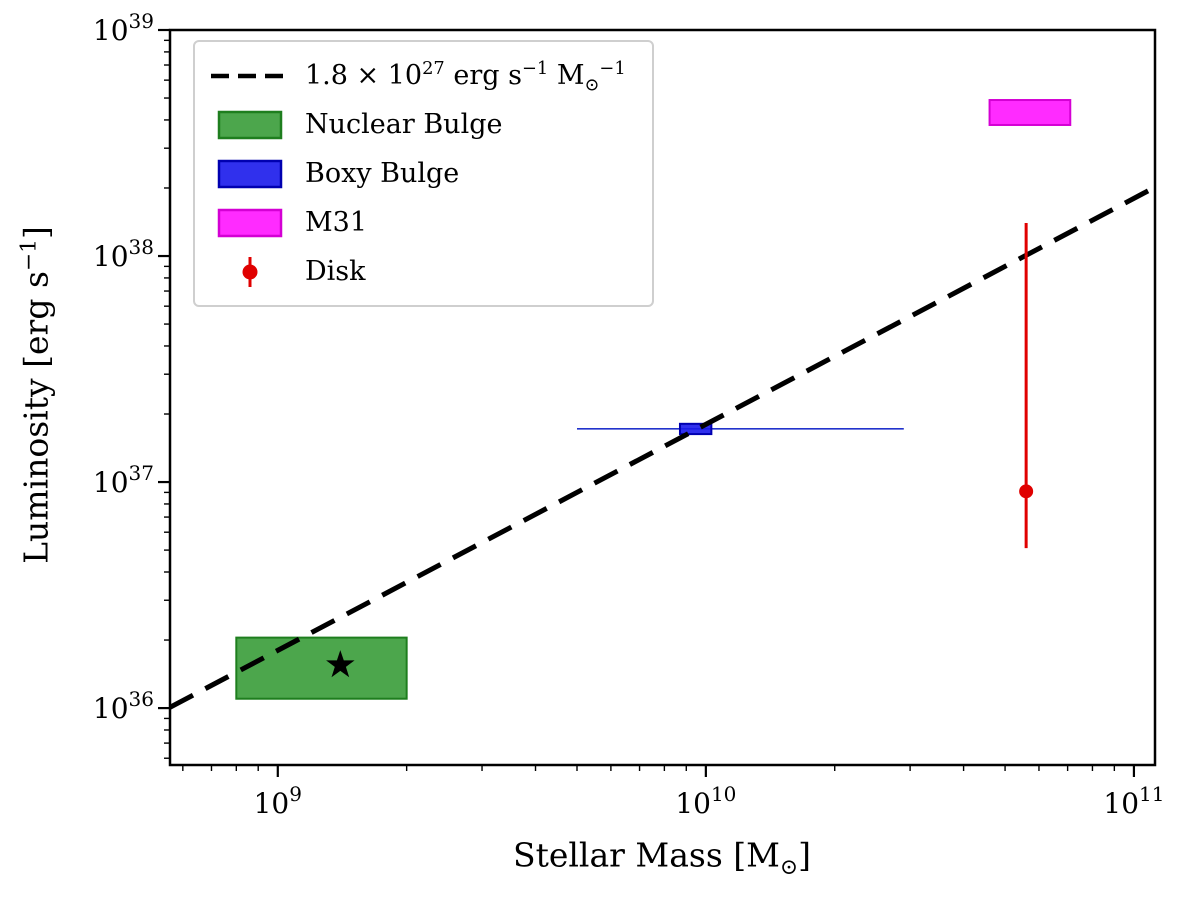 This screenshot has width=1200, height=900. What do you see at coordinates (417, 222) in the screenshot?
I see `legend-item: M31` at bounding box center [417, 222].